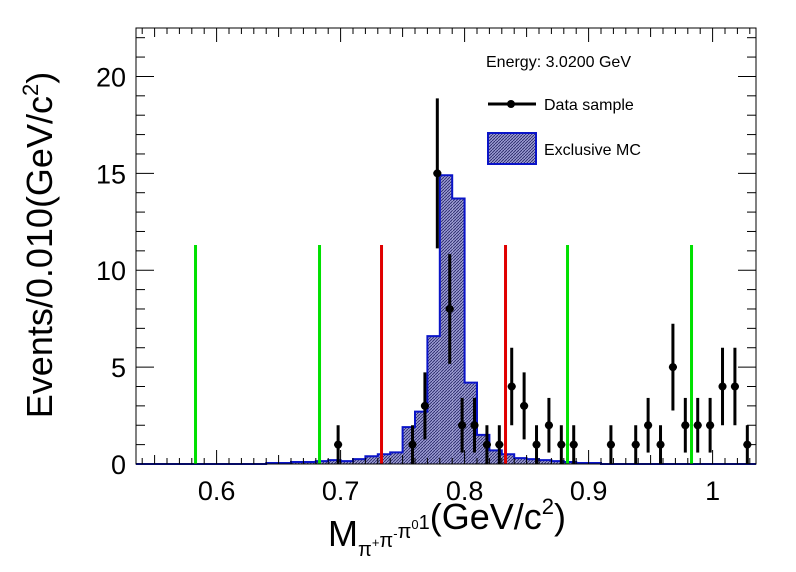  Describe the element at coordinates (712, 491) in the screenshot. I see `x-tick-label: 1` at that location.